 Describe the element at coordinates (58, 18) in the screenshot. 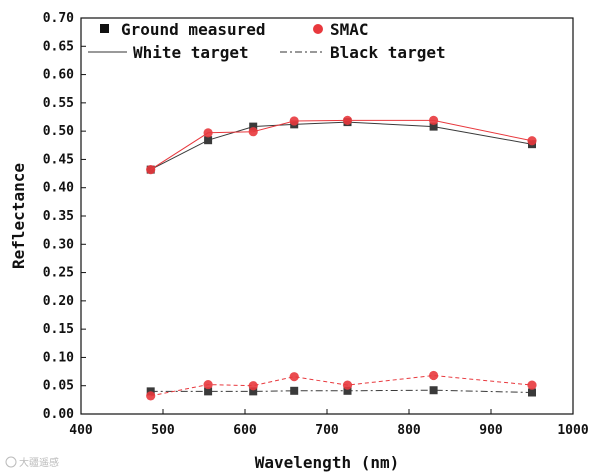

I see `y-tick-label: 0.70` at that location.